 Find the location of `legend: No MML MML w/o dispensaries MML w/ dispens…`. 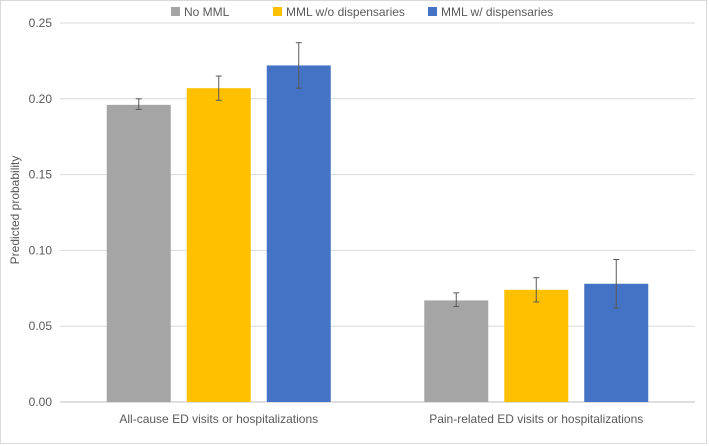

legend: No MML MML w/o dispensaries MML w/ dispens… is located at coordinates (362, 12).